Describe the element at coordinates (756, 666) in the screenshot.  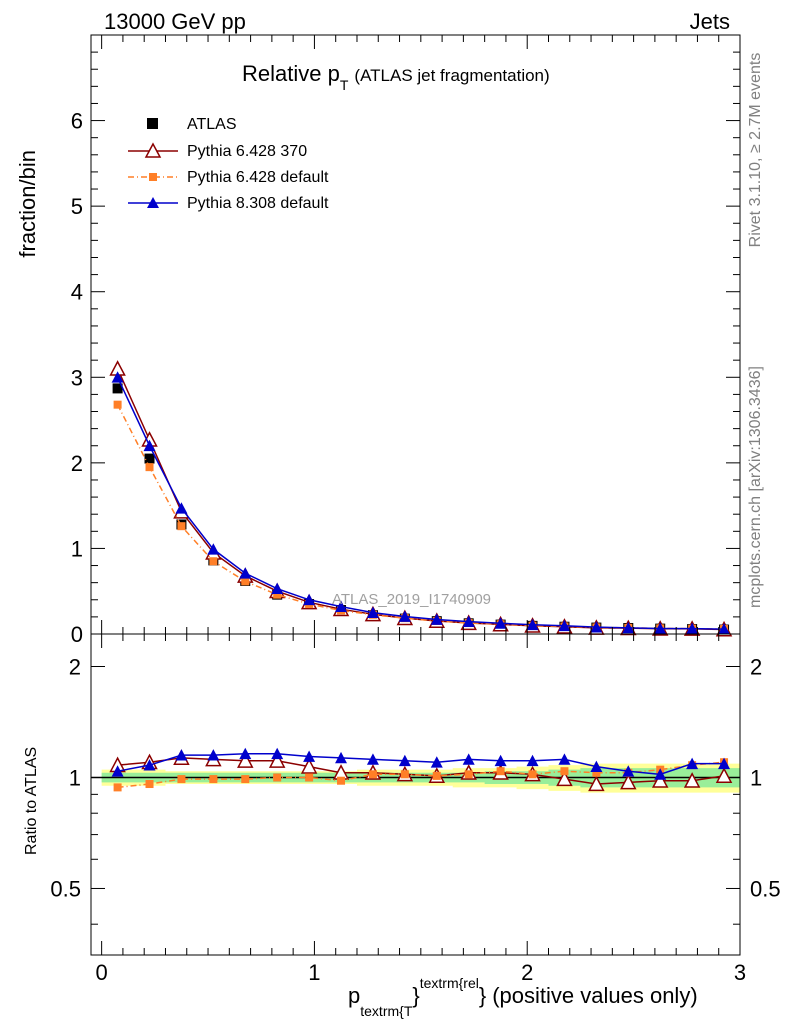
I see `ratio-y-tick-label-right: 2` at that location.